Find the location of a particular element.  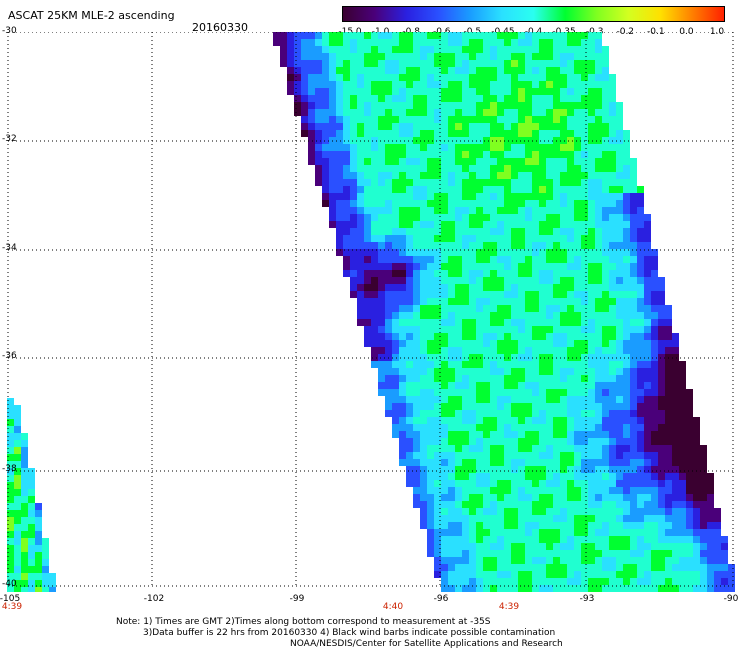

lon-label: -102 is located at coordinates (154, 599).